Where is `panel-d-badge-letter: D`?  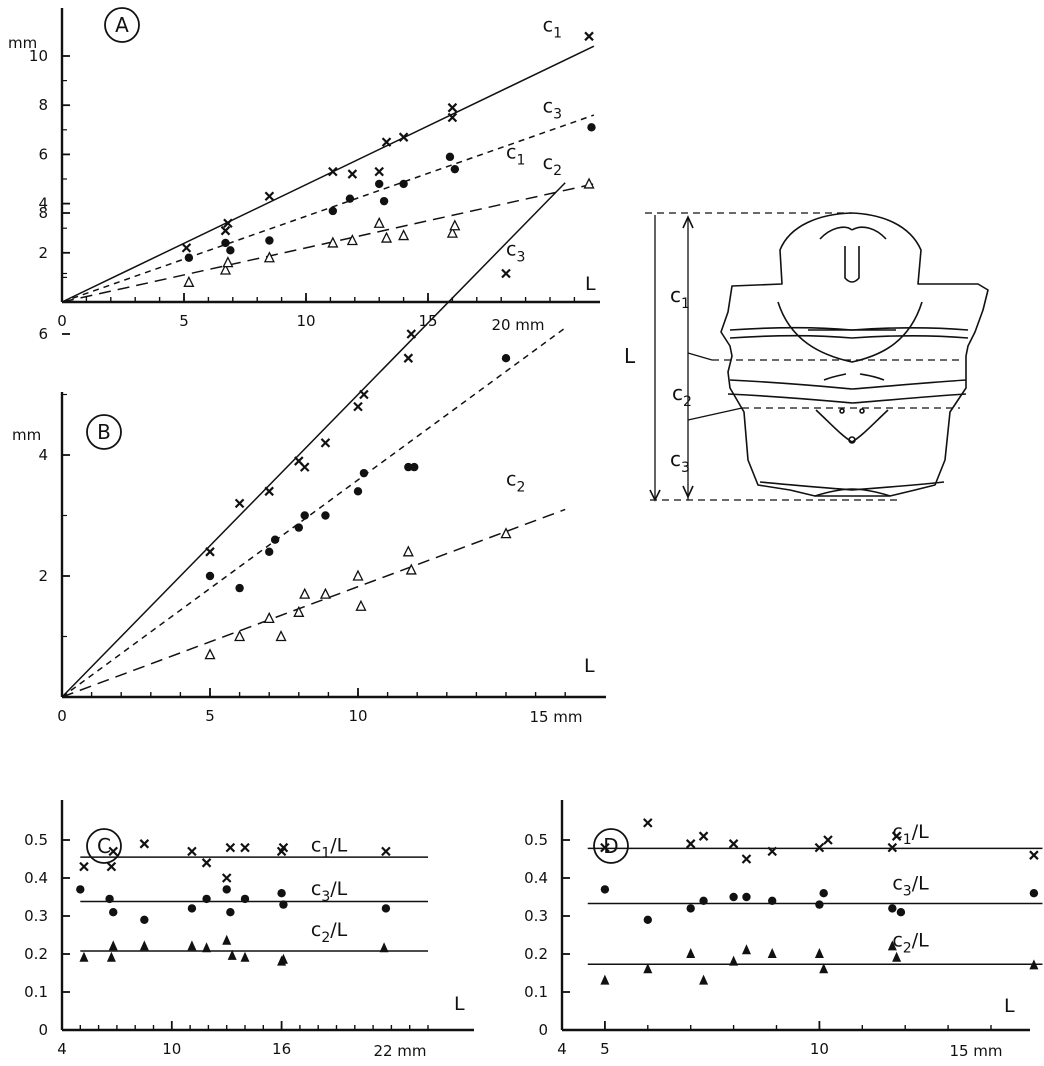
panel-d-badge-letter: D is located at coordinates (610, 846).